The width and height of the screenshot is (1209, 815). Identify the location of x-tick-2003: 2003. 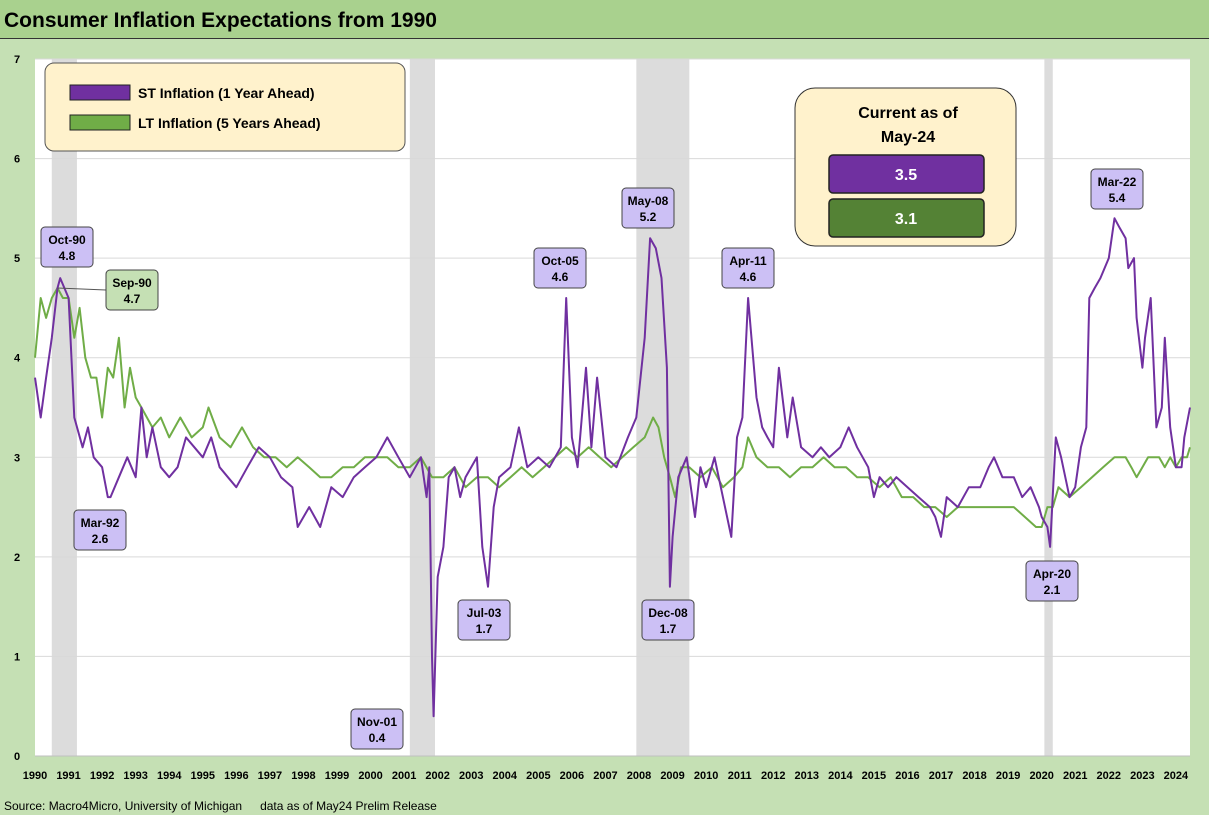
(471, 776).